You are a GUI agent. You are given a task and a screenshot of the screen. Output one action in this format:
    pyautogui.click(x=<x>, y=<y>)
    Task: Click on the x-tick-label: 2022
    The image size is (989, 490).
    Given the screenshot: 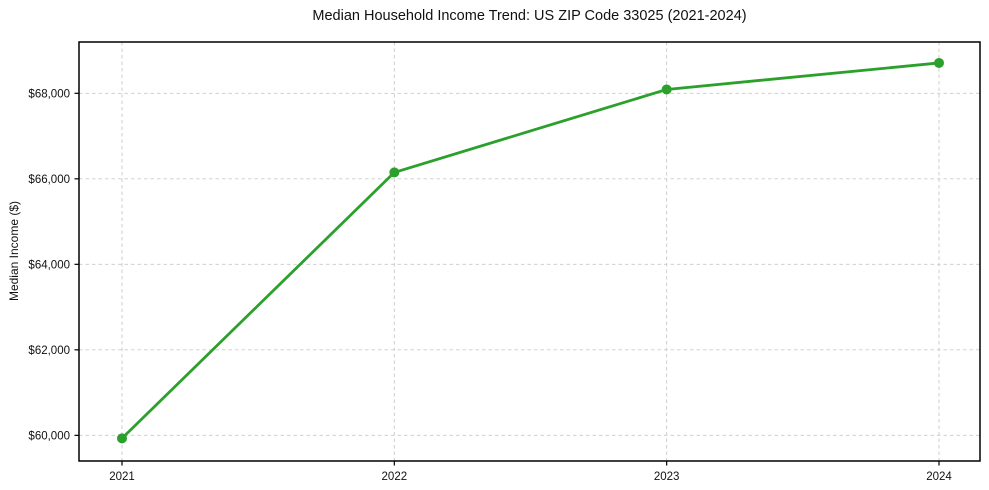 What is the action you would take?
    pyautogui.click(x=395, y=477)
    